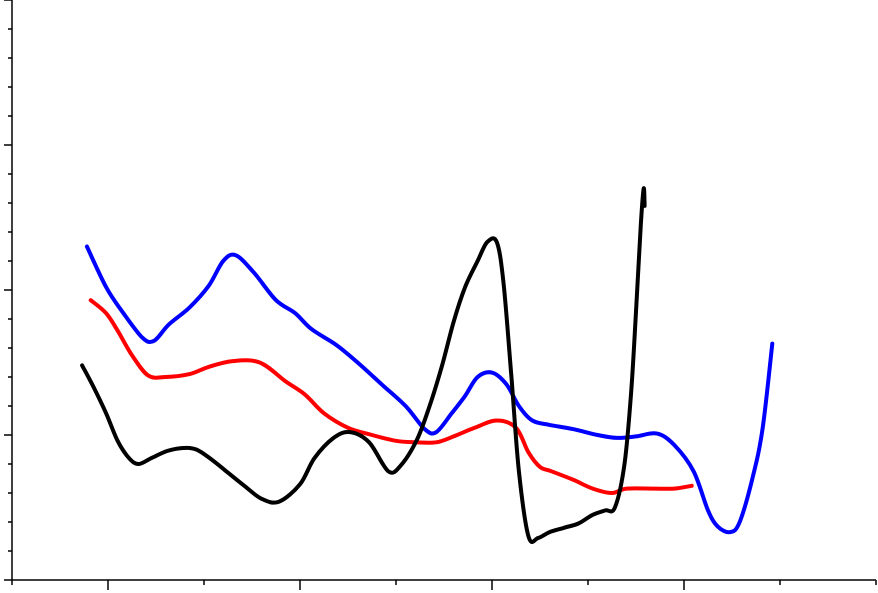  I want to click on y-axis-ticks, so click(8, 290).